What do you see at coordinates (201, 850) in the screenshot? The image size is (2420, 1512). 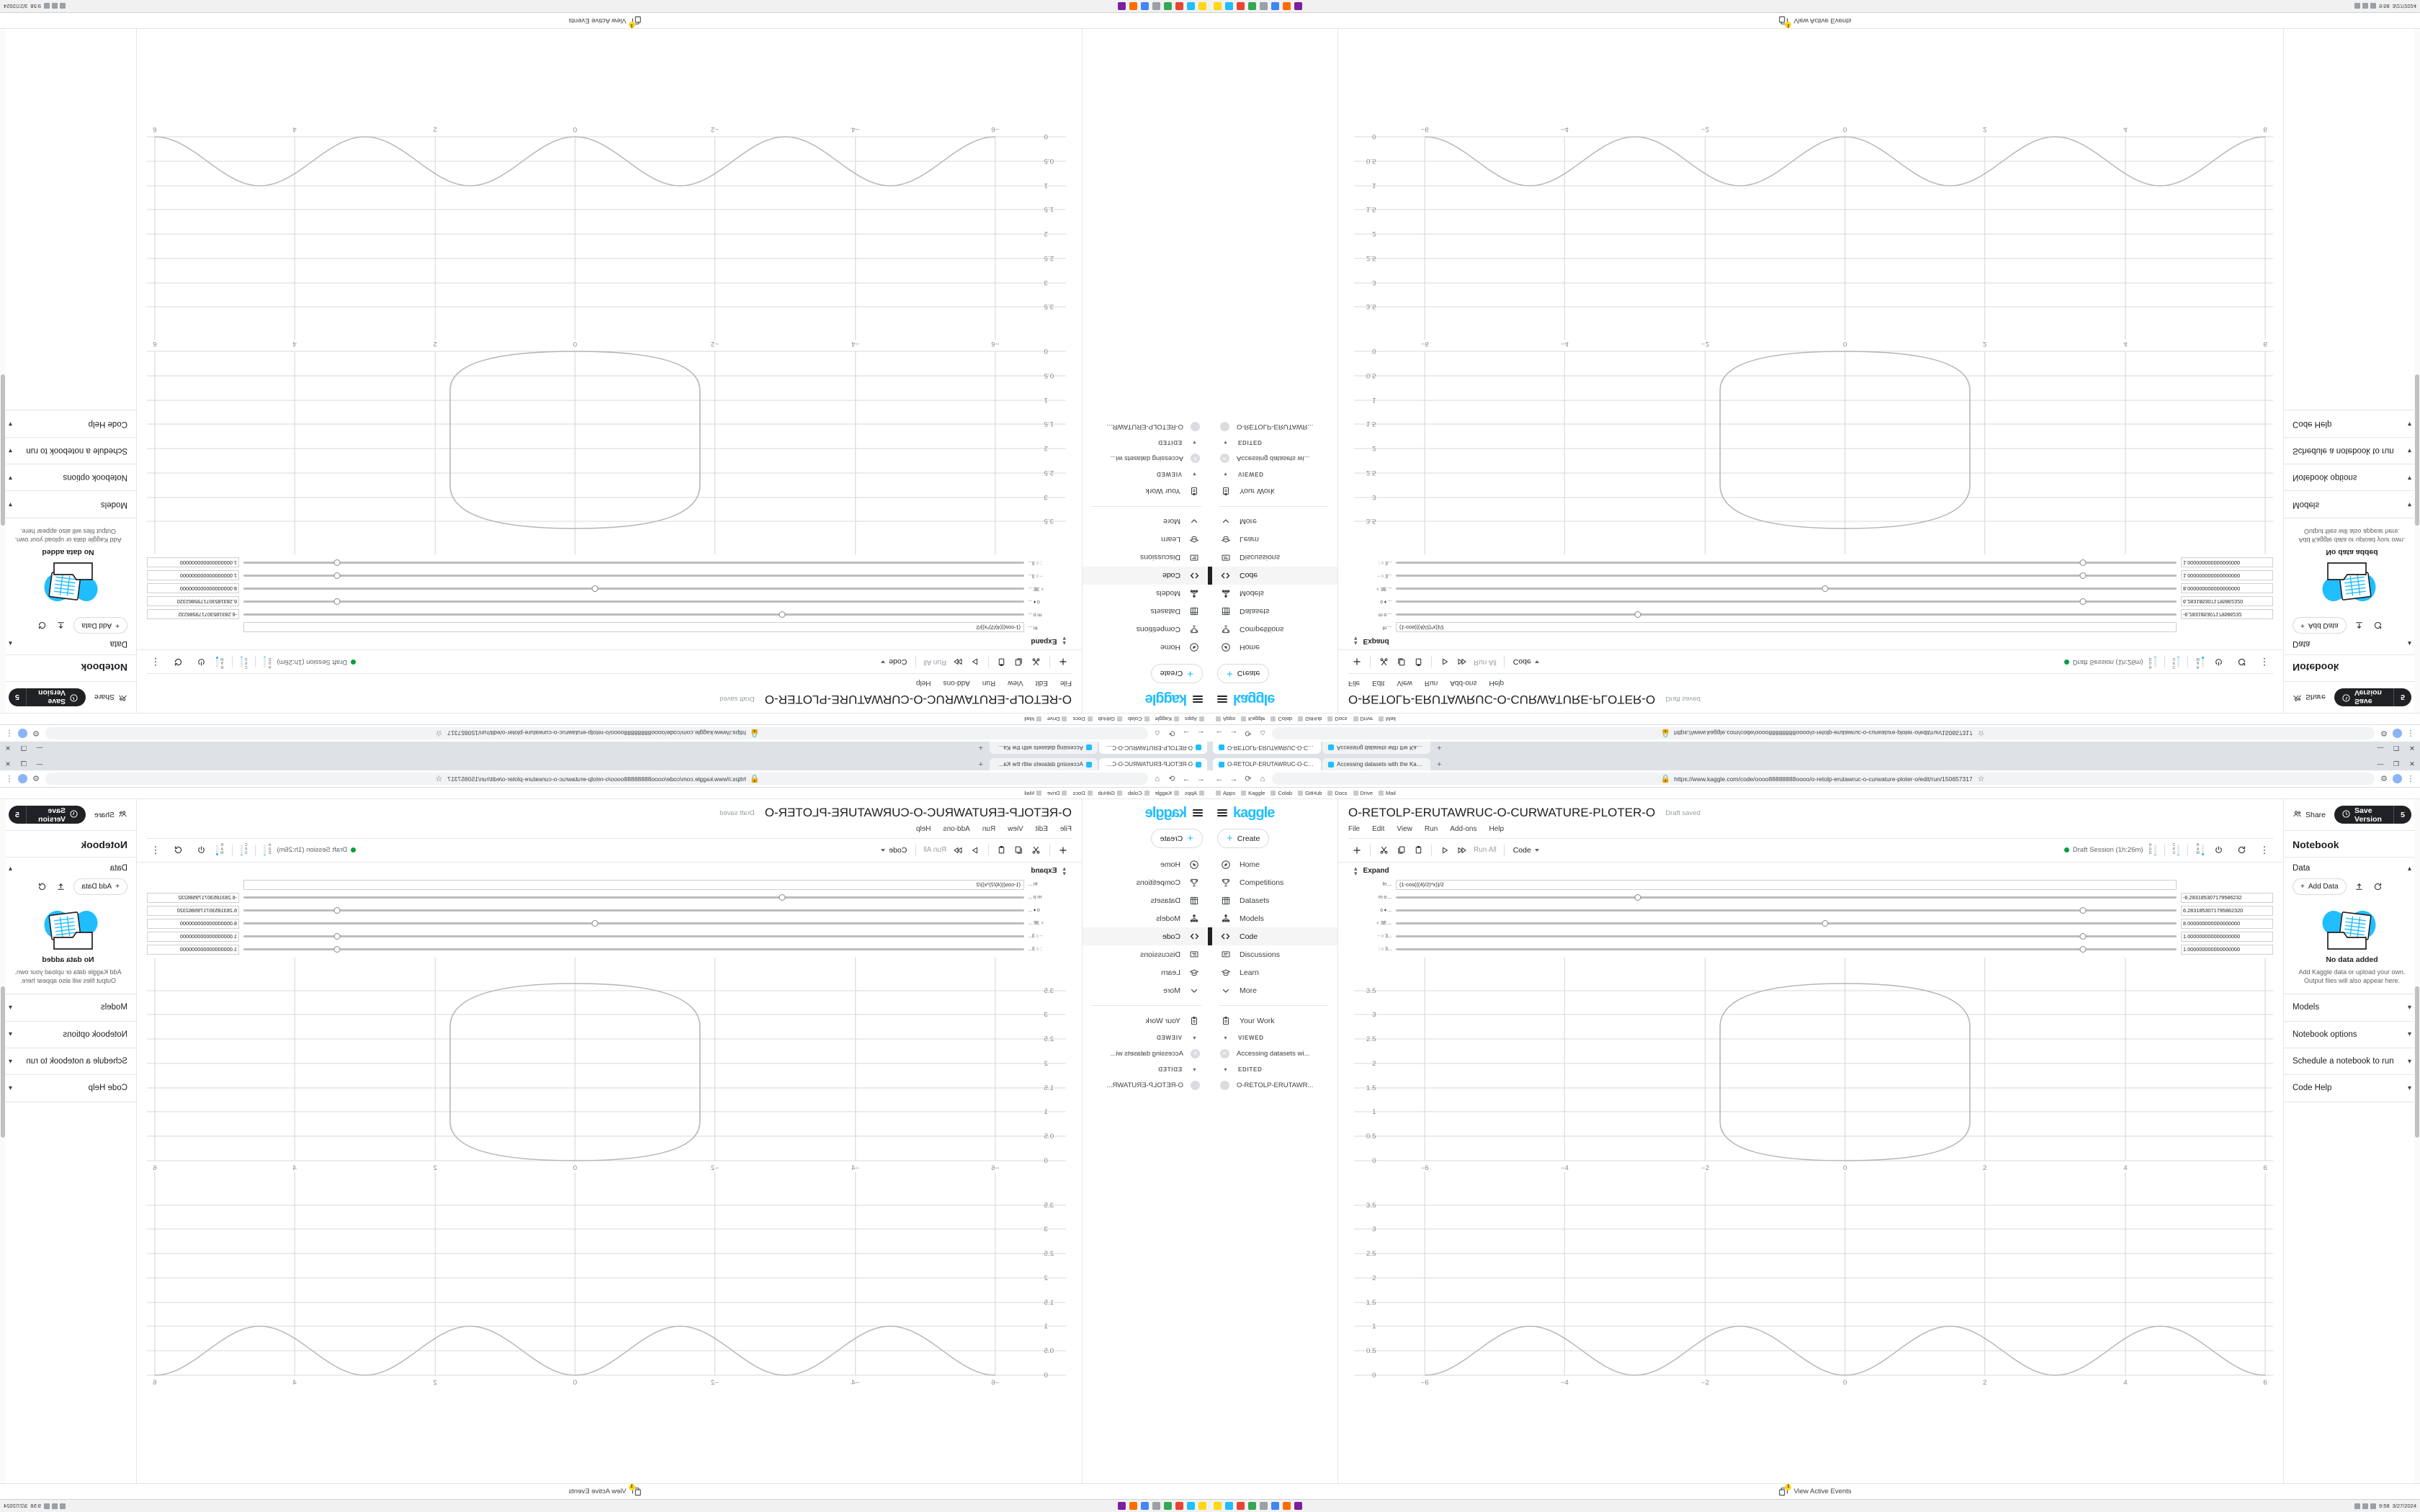 I see `power-icon` at bounding box center [201, 850].